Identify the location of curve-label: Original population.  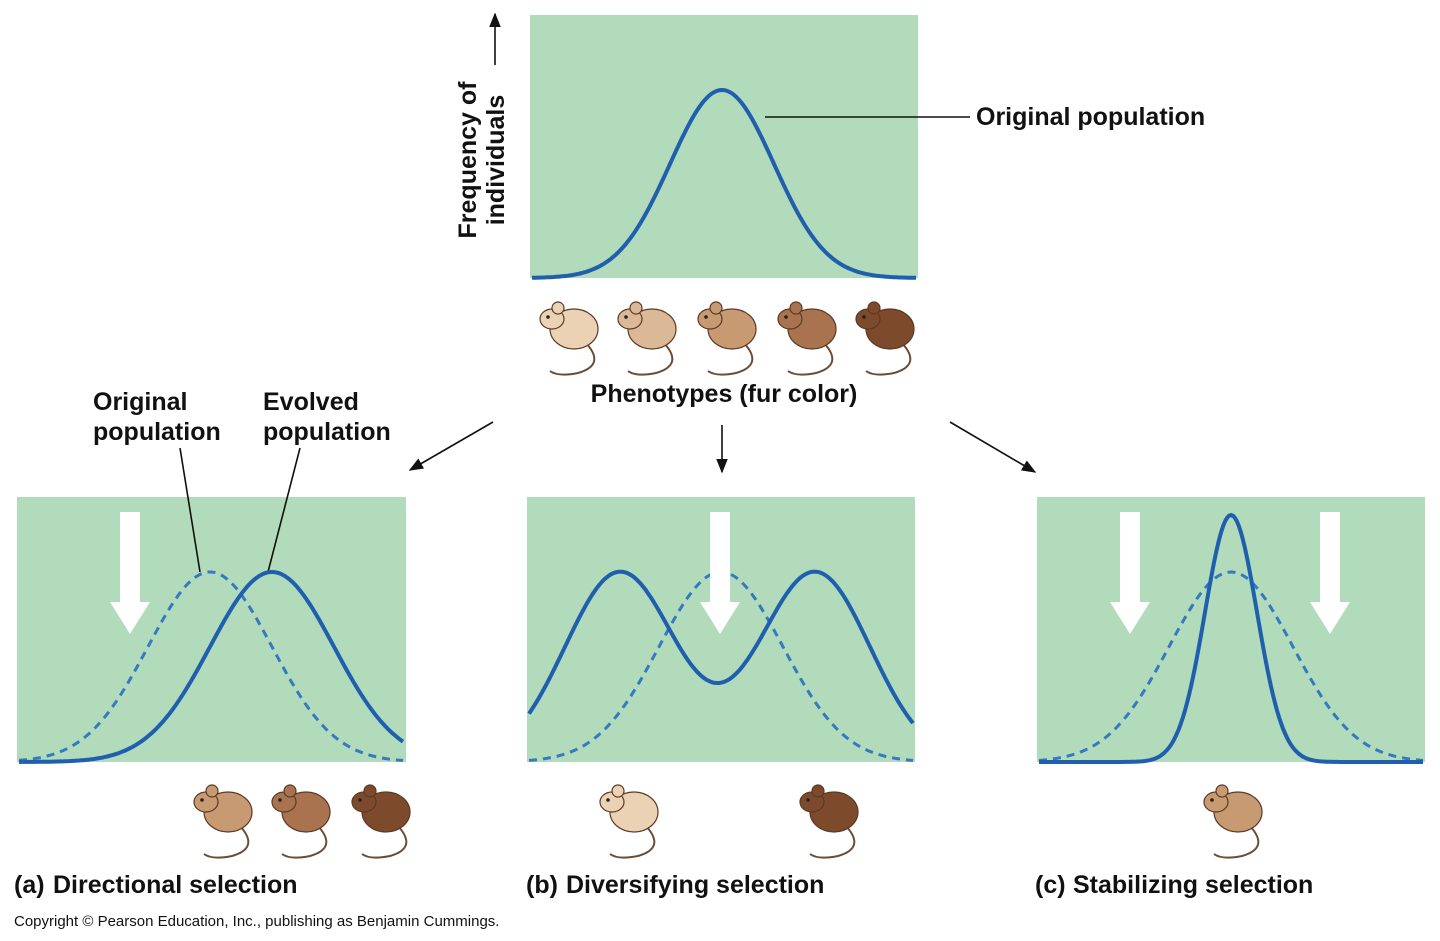
(1090, 117).